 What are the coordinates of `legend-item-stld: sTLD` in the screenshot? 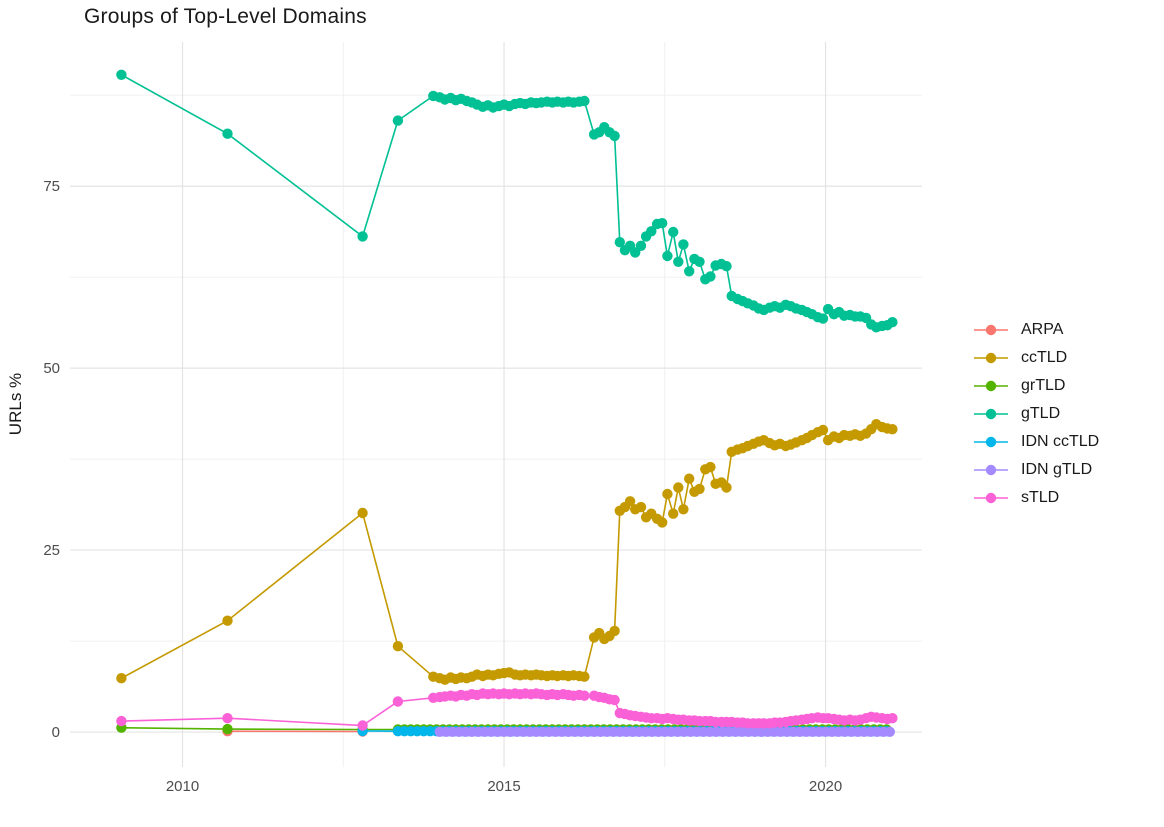 It's located at (1036, 497).